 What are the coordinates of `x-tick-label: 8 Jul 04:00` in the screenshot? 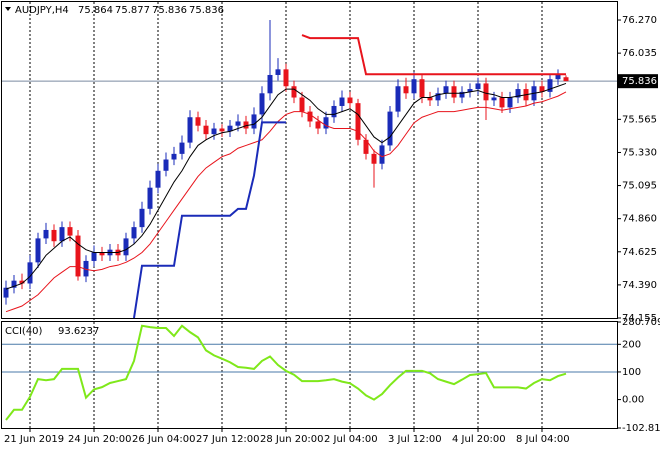 It's located at (543, 439).